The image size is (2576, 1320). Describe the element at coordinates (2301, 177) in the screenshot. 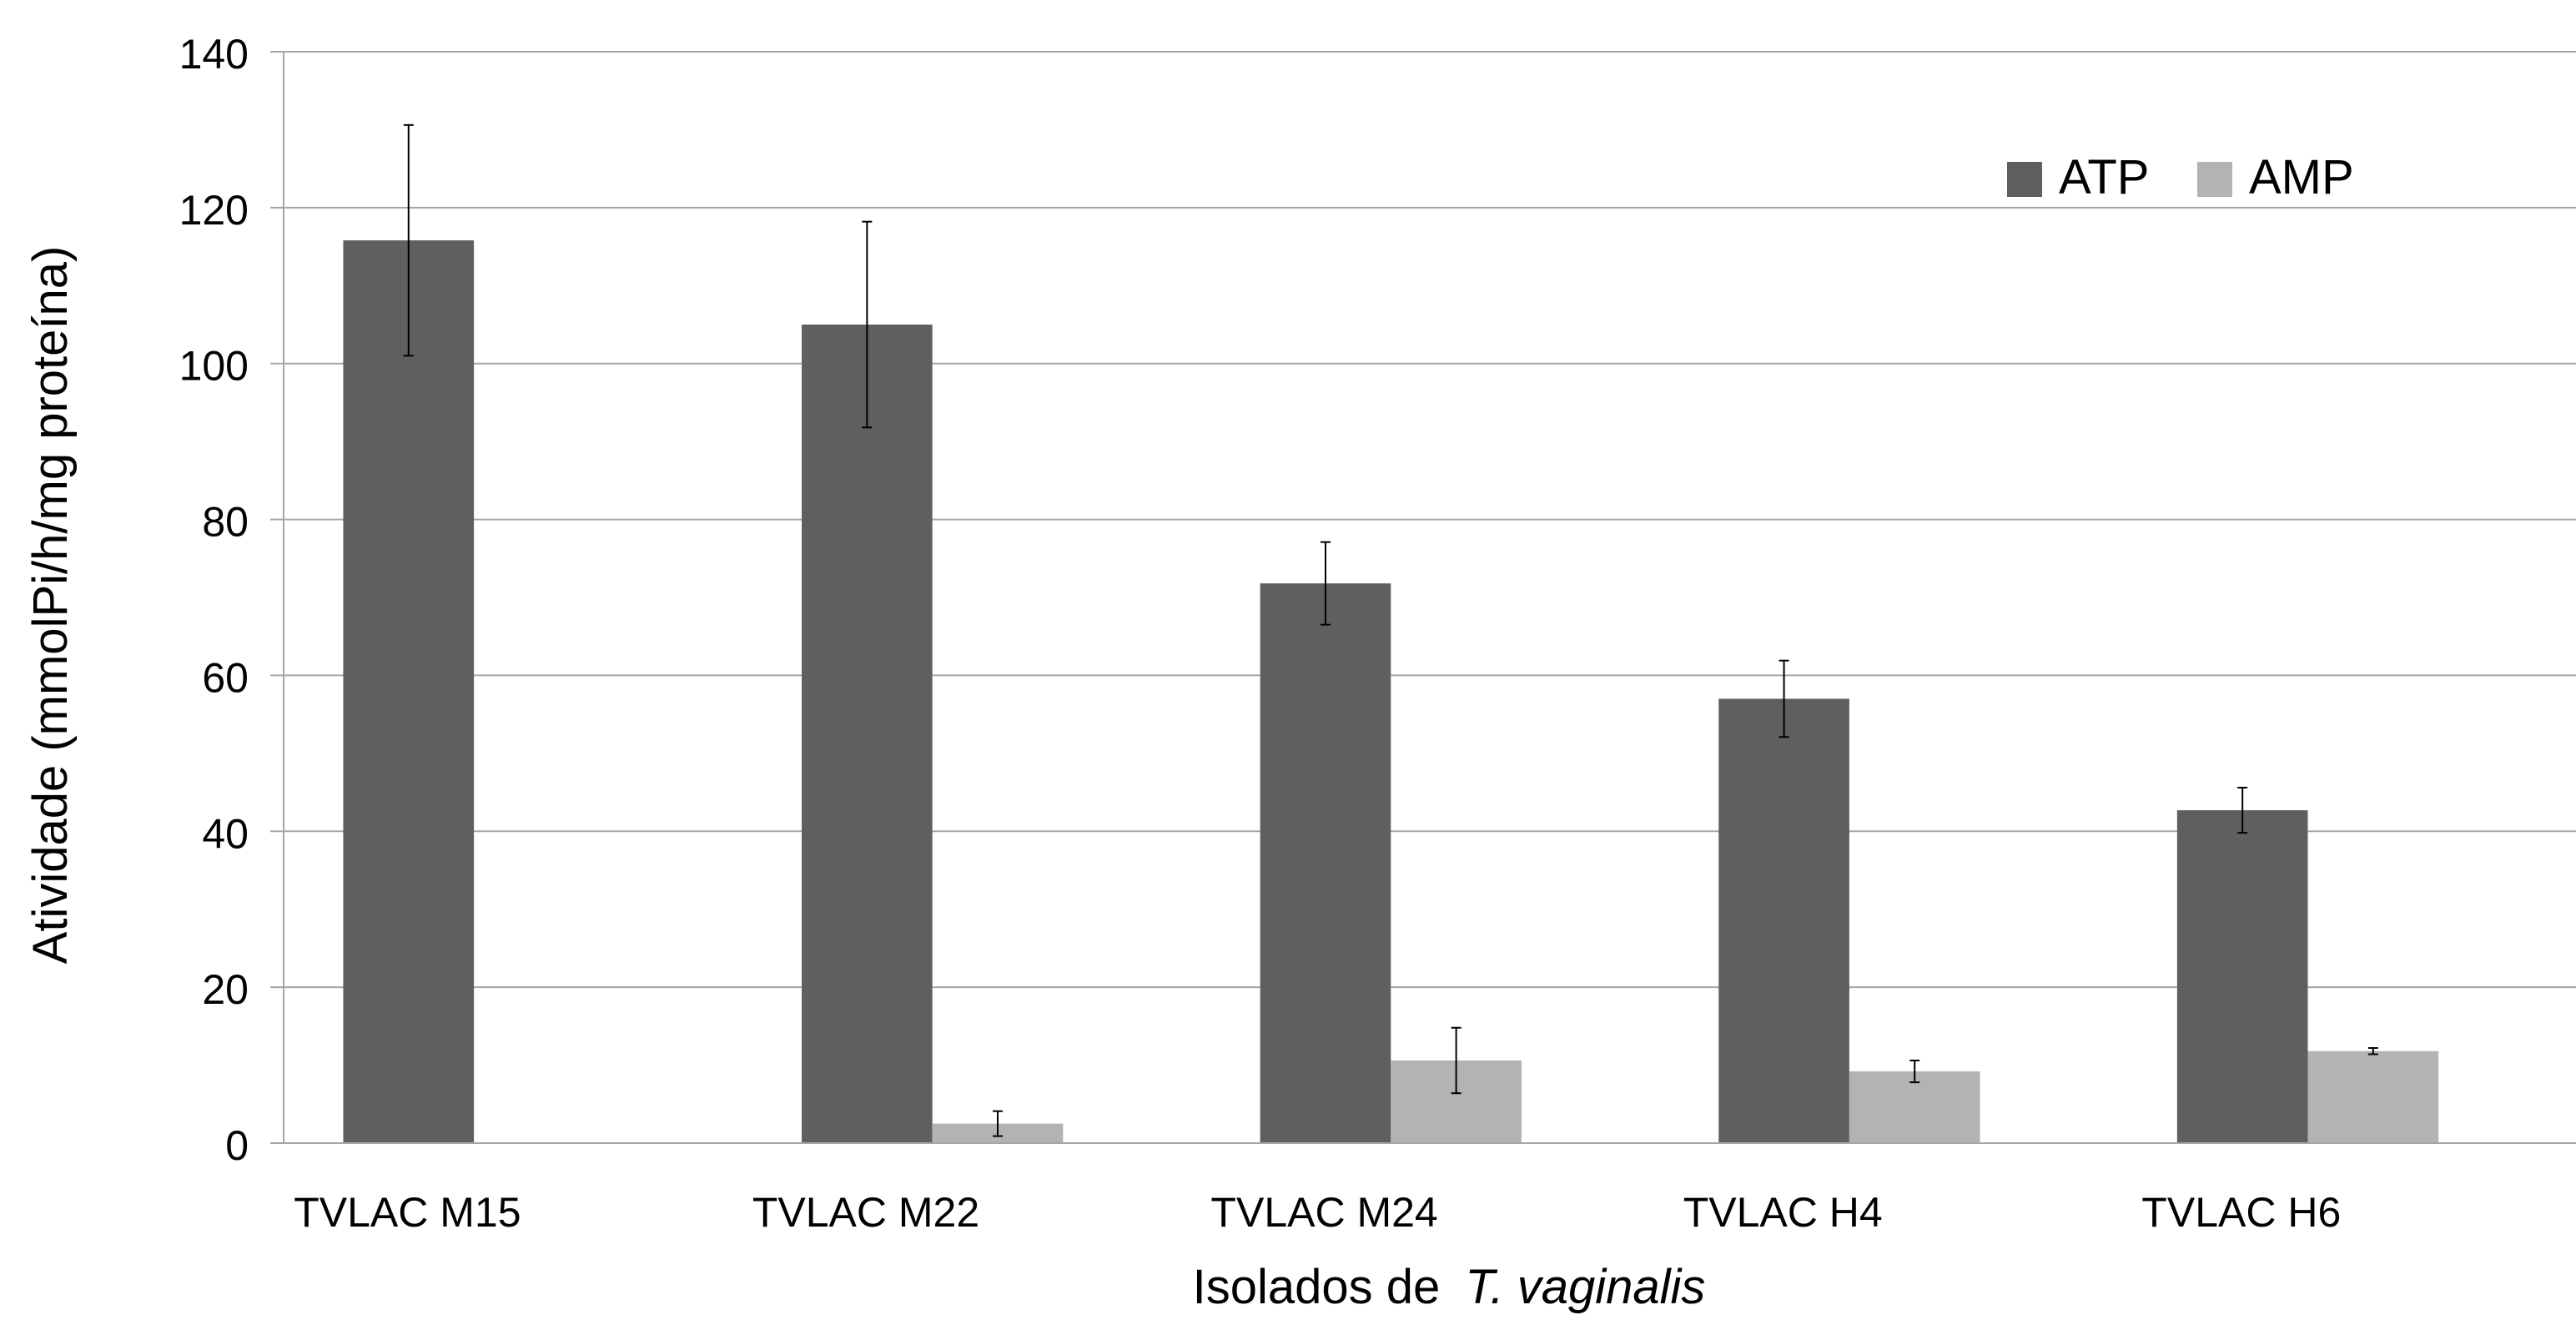

I see `legend-label-amp: AMP` at that location.